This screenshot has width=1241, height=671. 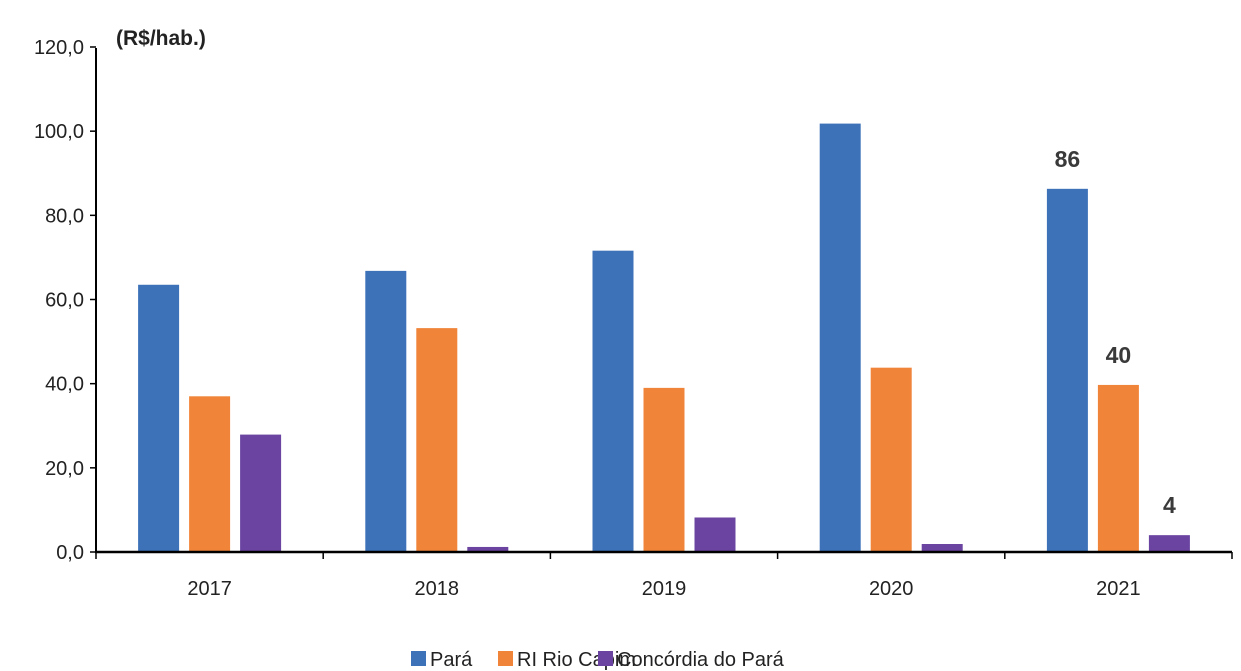 I want to click on x-tick-label: 2017, so click(x=209, y=589).